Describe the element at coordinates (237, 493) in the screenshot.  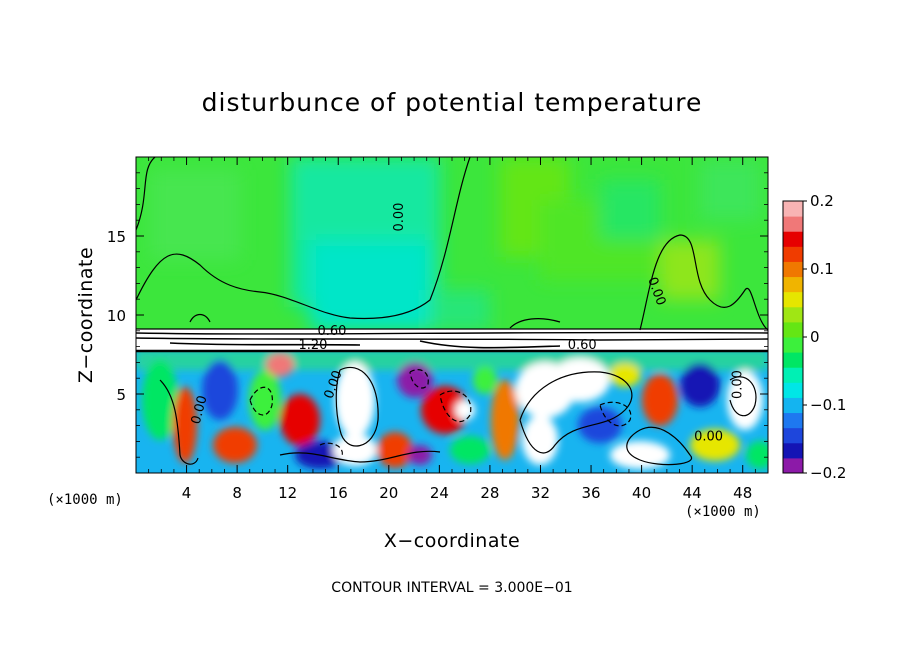
I see `x-tick-label: 8` at that location.